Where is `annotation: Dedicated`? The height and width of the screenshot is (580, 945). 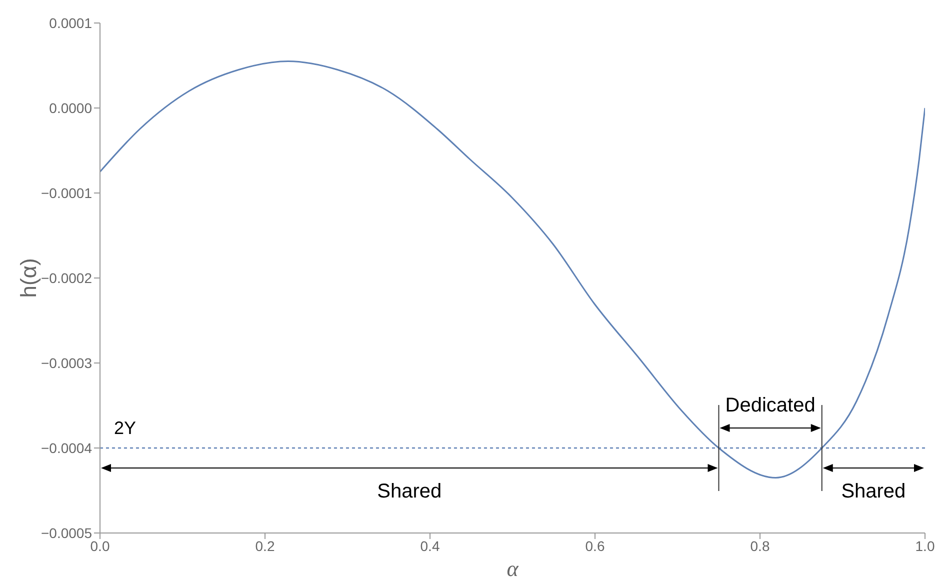
annotation: Dedicated is located at coordinates (770, 405).